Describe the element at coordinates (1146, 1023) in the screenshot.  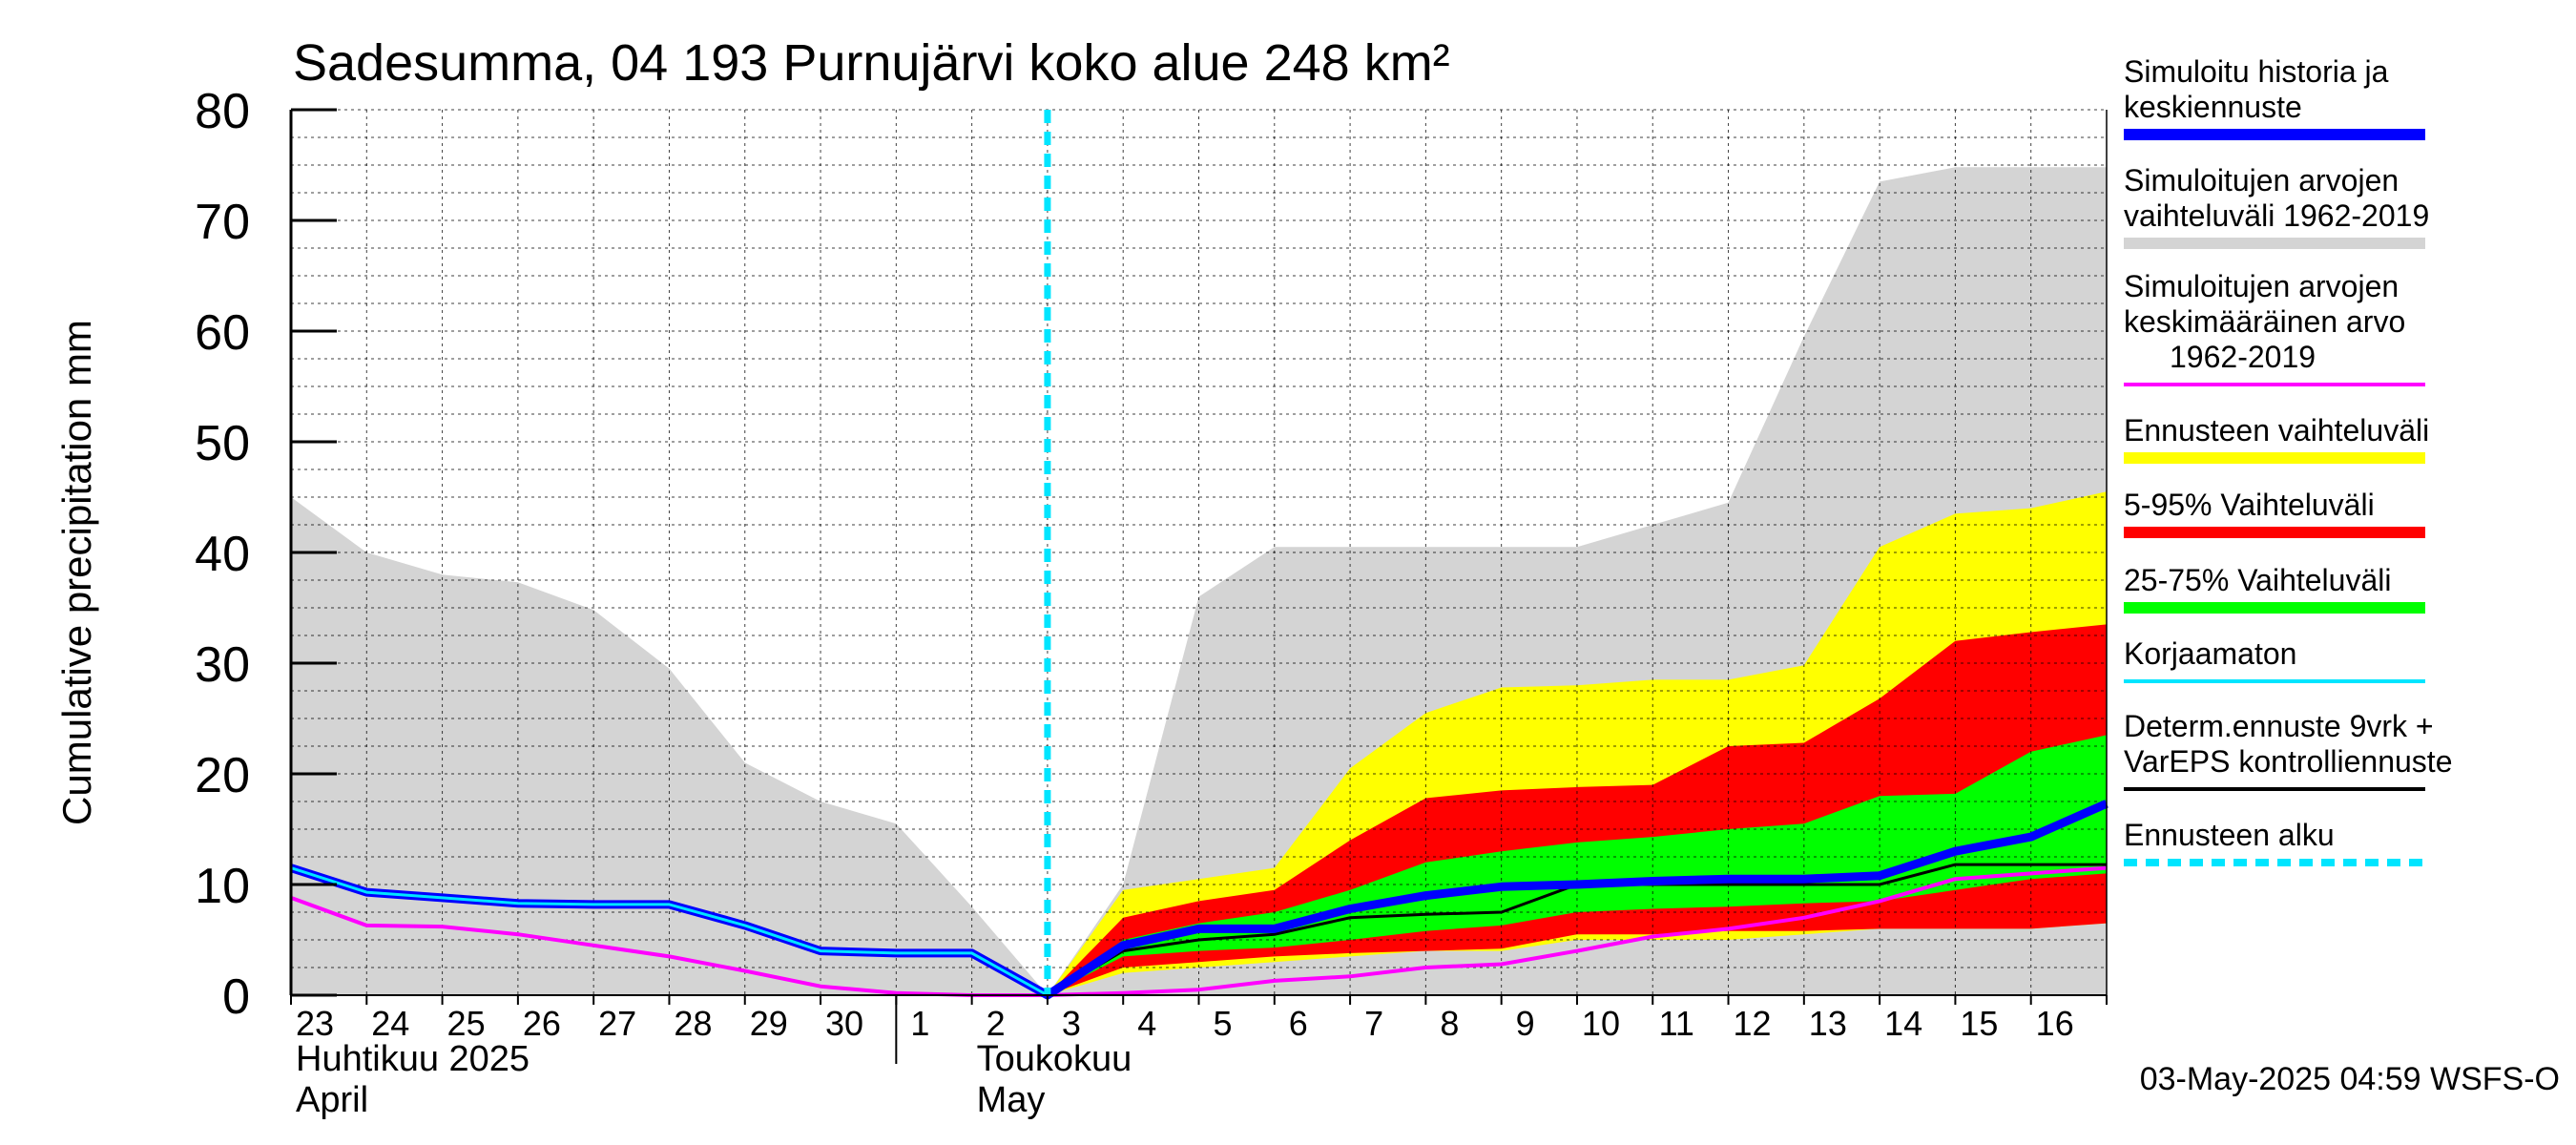
I see `x-tick-label: 4` at that location.